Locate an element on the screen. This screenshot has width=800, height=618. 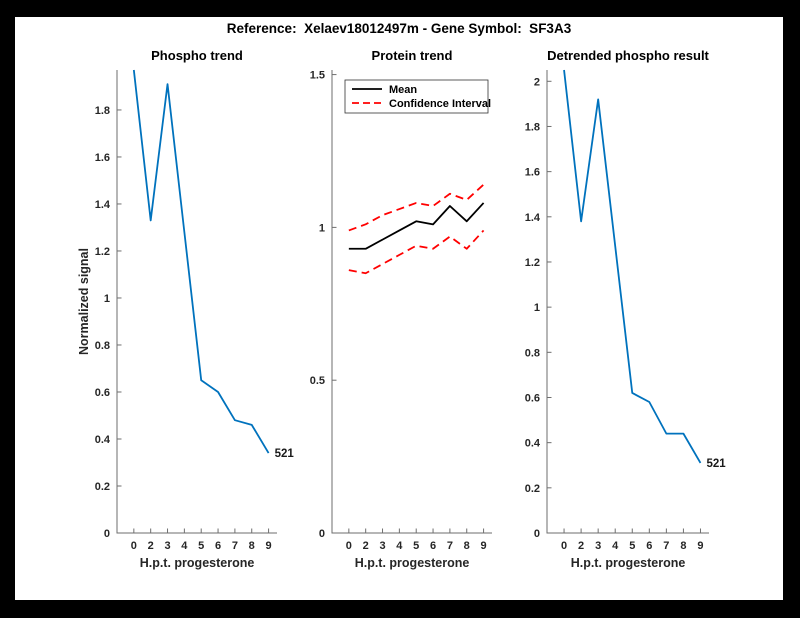
chart-title: Detrended phospho result is located at coordinates (628, 55).